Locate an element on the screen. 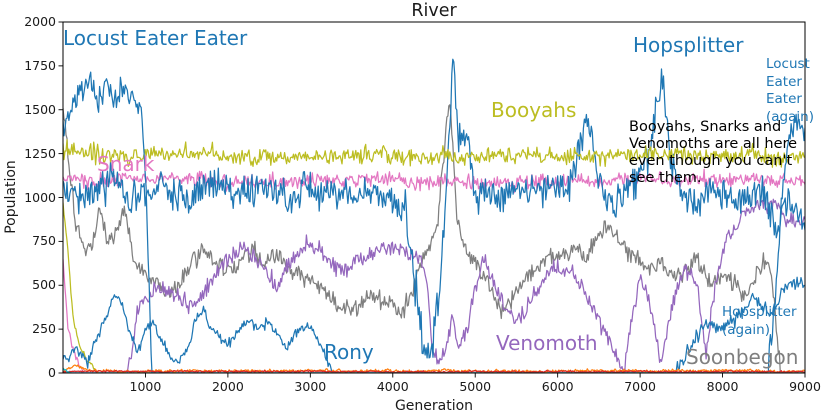  annotation-snark: Snark is located at coordinates (126, 164).